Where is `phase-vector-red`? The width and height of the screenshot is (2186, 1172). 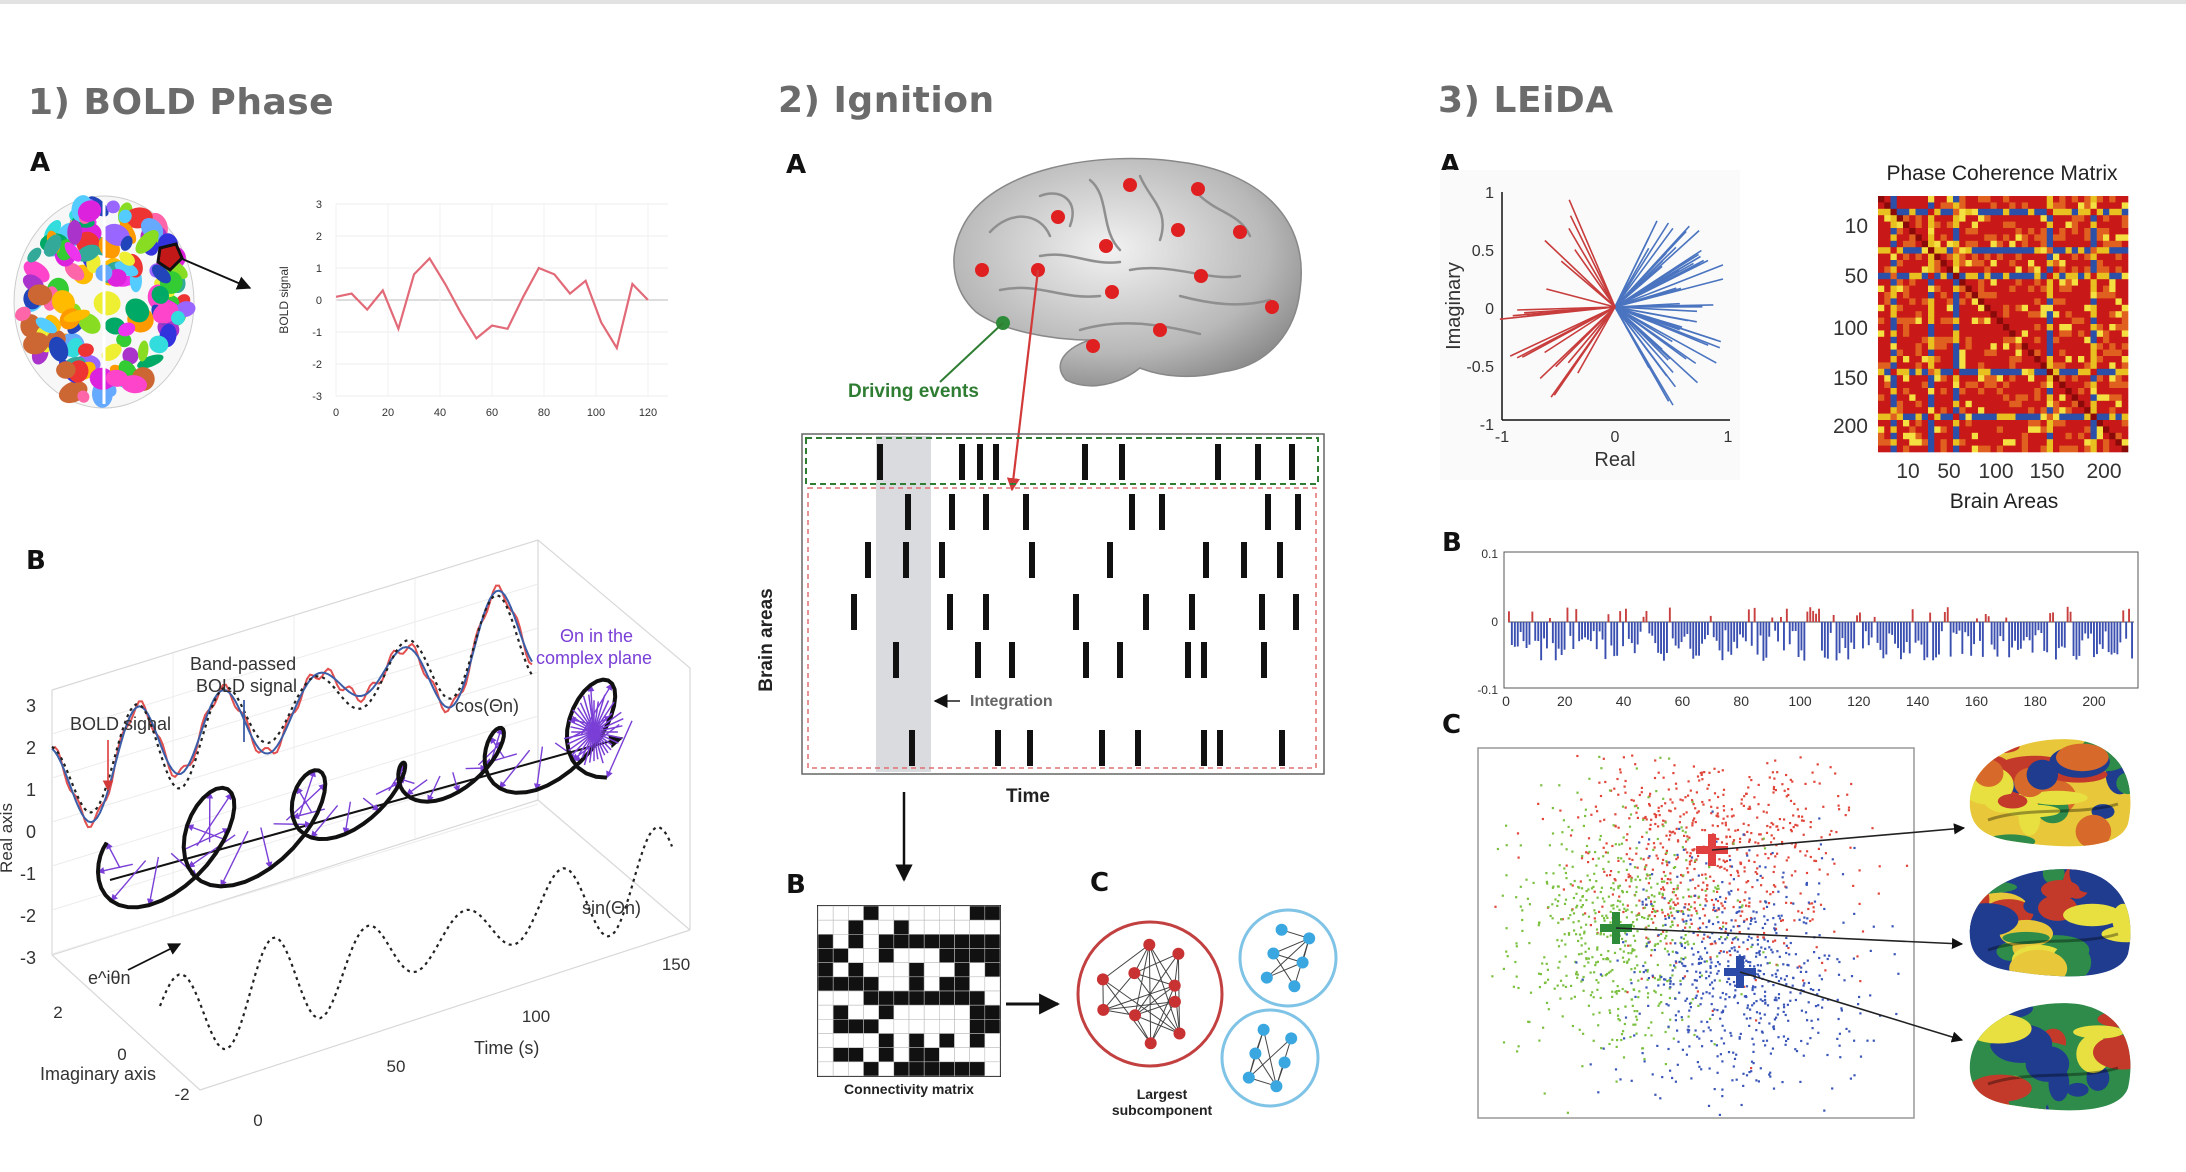
phase-vector-red is located at coordinates (1592, 261).